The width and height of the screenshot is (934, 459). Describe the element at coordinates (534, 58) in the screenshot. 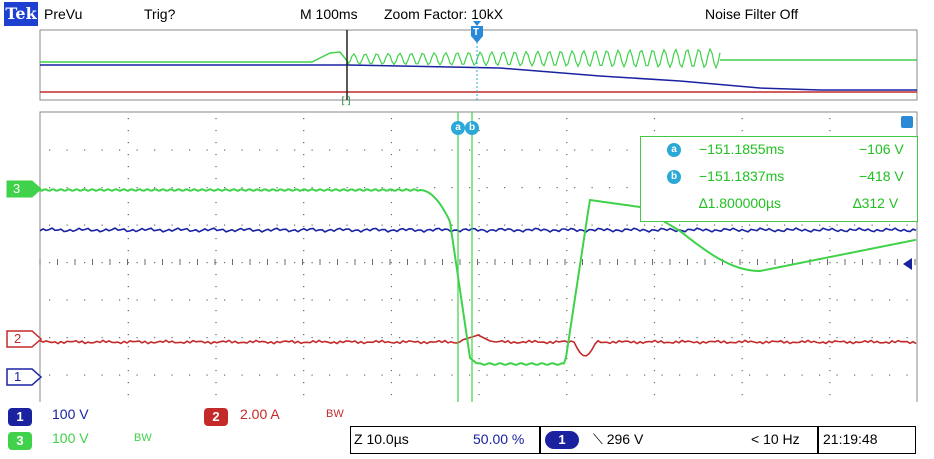

I see `overview-ch3-oscillation` at that location.